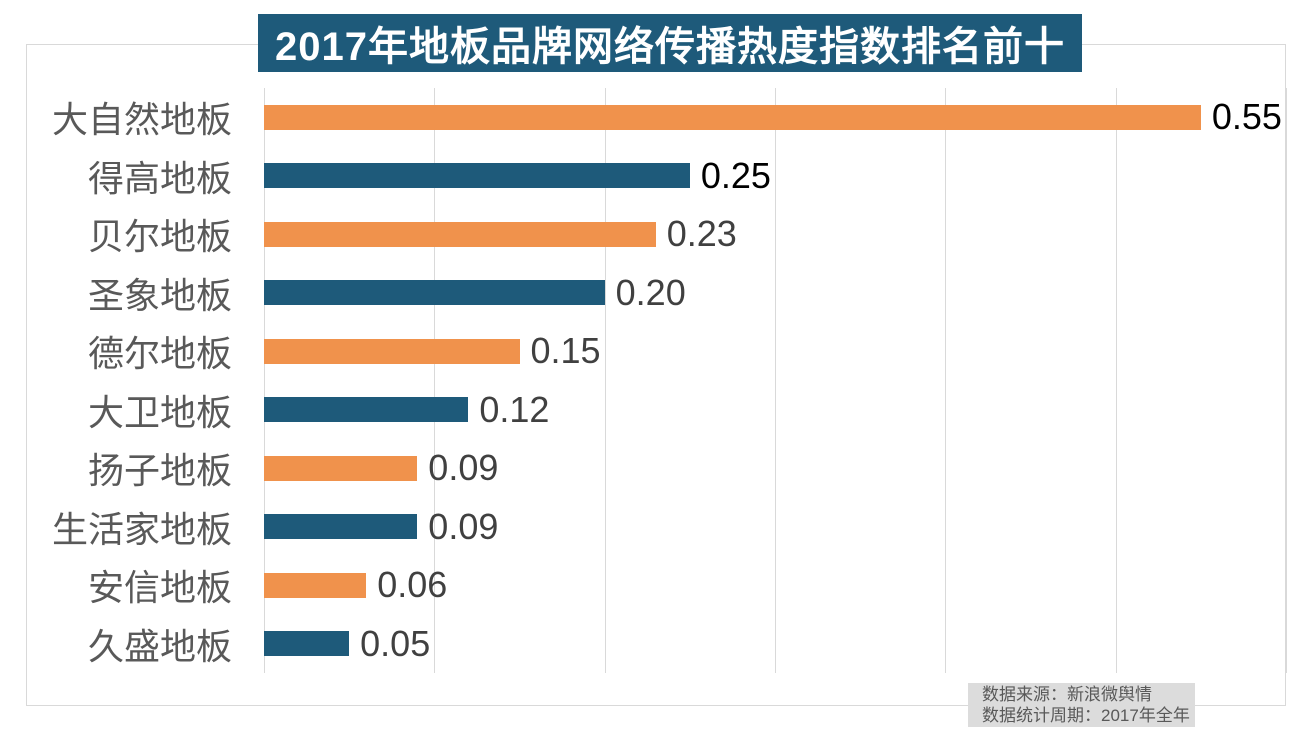 The width and height of the screenshot is (1314, 739). What do you see at coordinates (412, 585) in the screenshot?
I see `value-label: 0.06` at bounding box center [412, 585].